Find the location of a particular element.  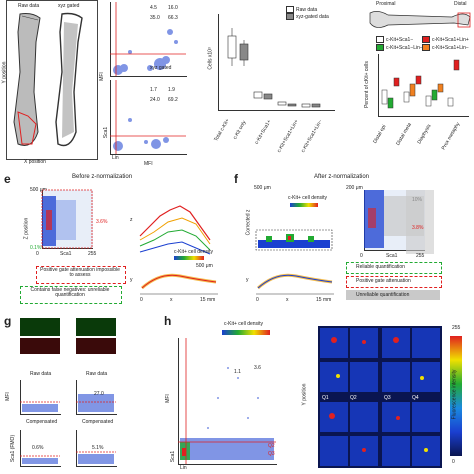

panel-f-note2: Positive gate attenuation is located at coordinates (383, 281).